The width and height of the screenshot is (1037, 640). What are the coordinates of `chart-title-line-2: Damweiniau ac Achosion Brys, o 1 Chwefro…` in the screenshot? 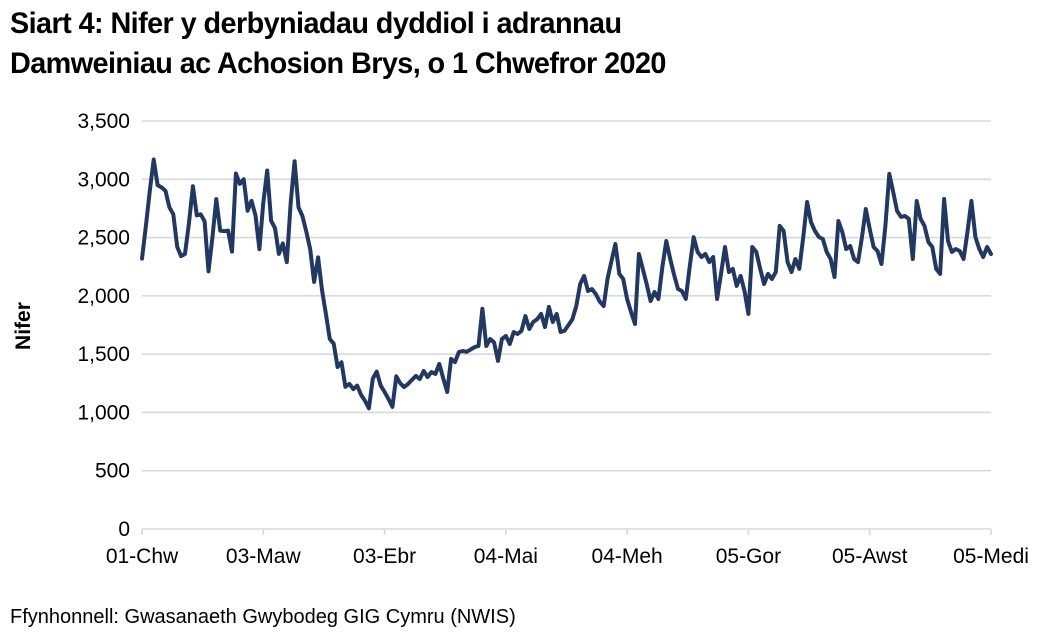 It's located at (338, 63).